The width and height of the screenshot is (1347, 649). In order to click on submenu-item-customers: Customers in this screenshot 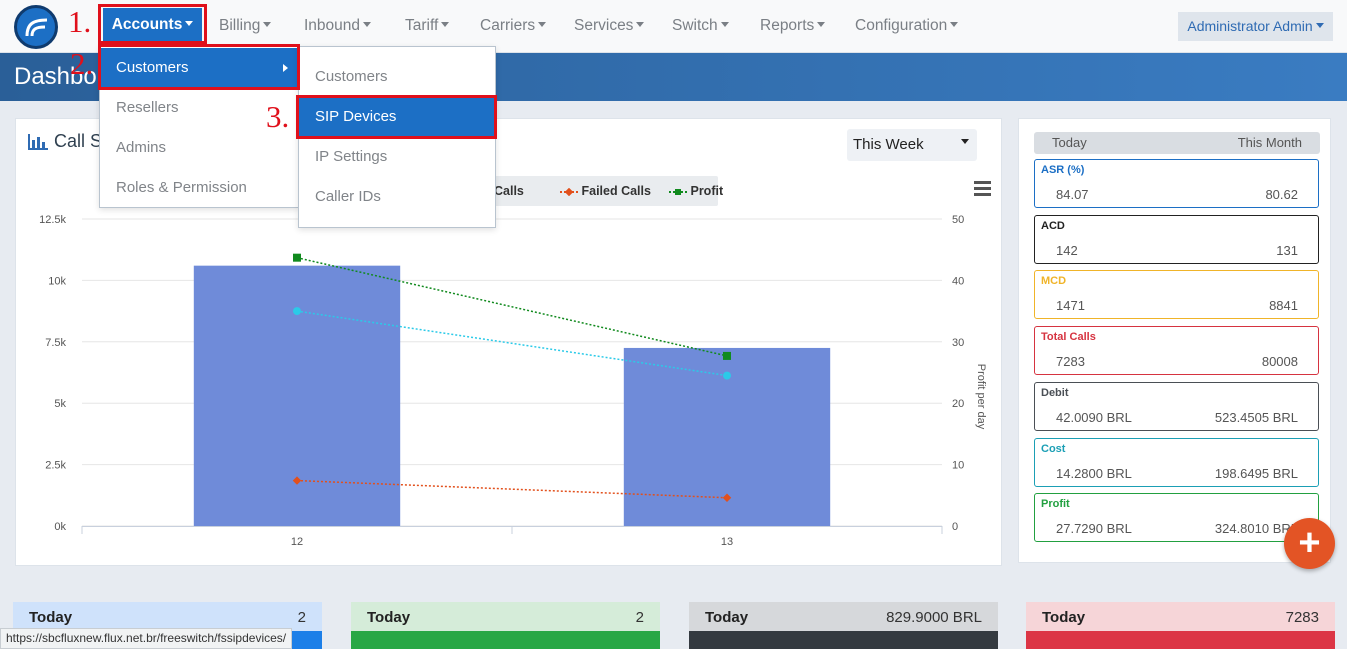, I will do `click(351, 76)`.